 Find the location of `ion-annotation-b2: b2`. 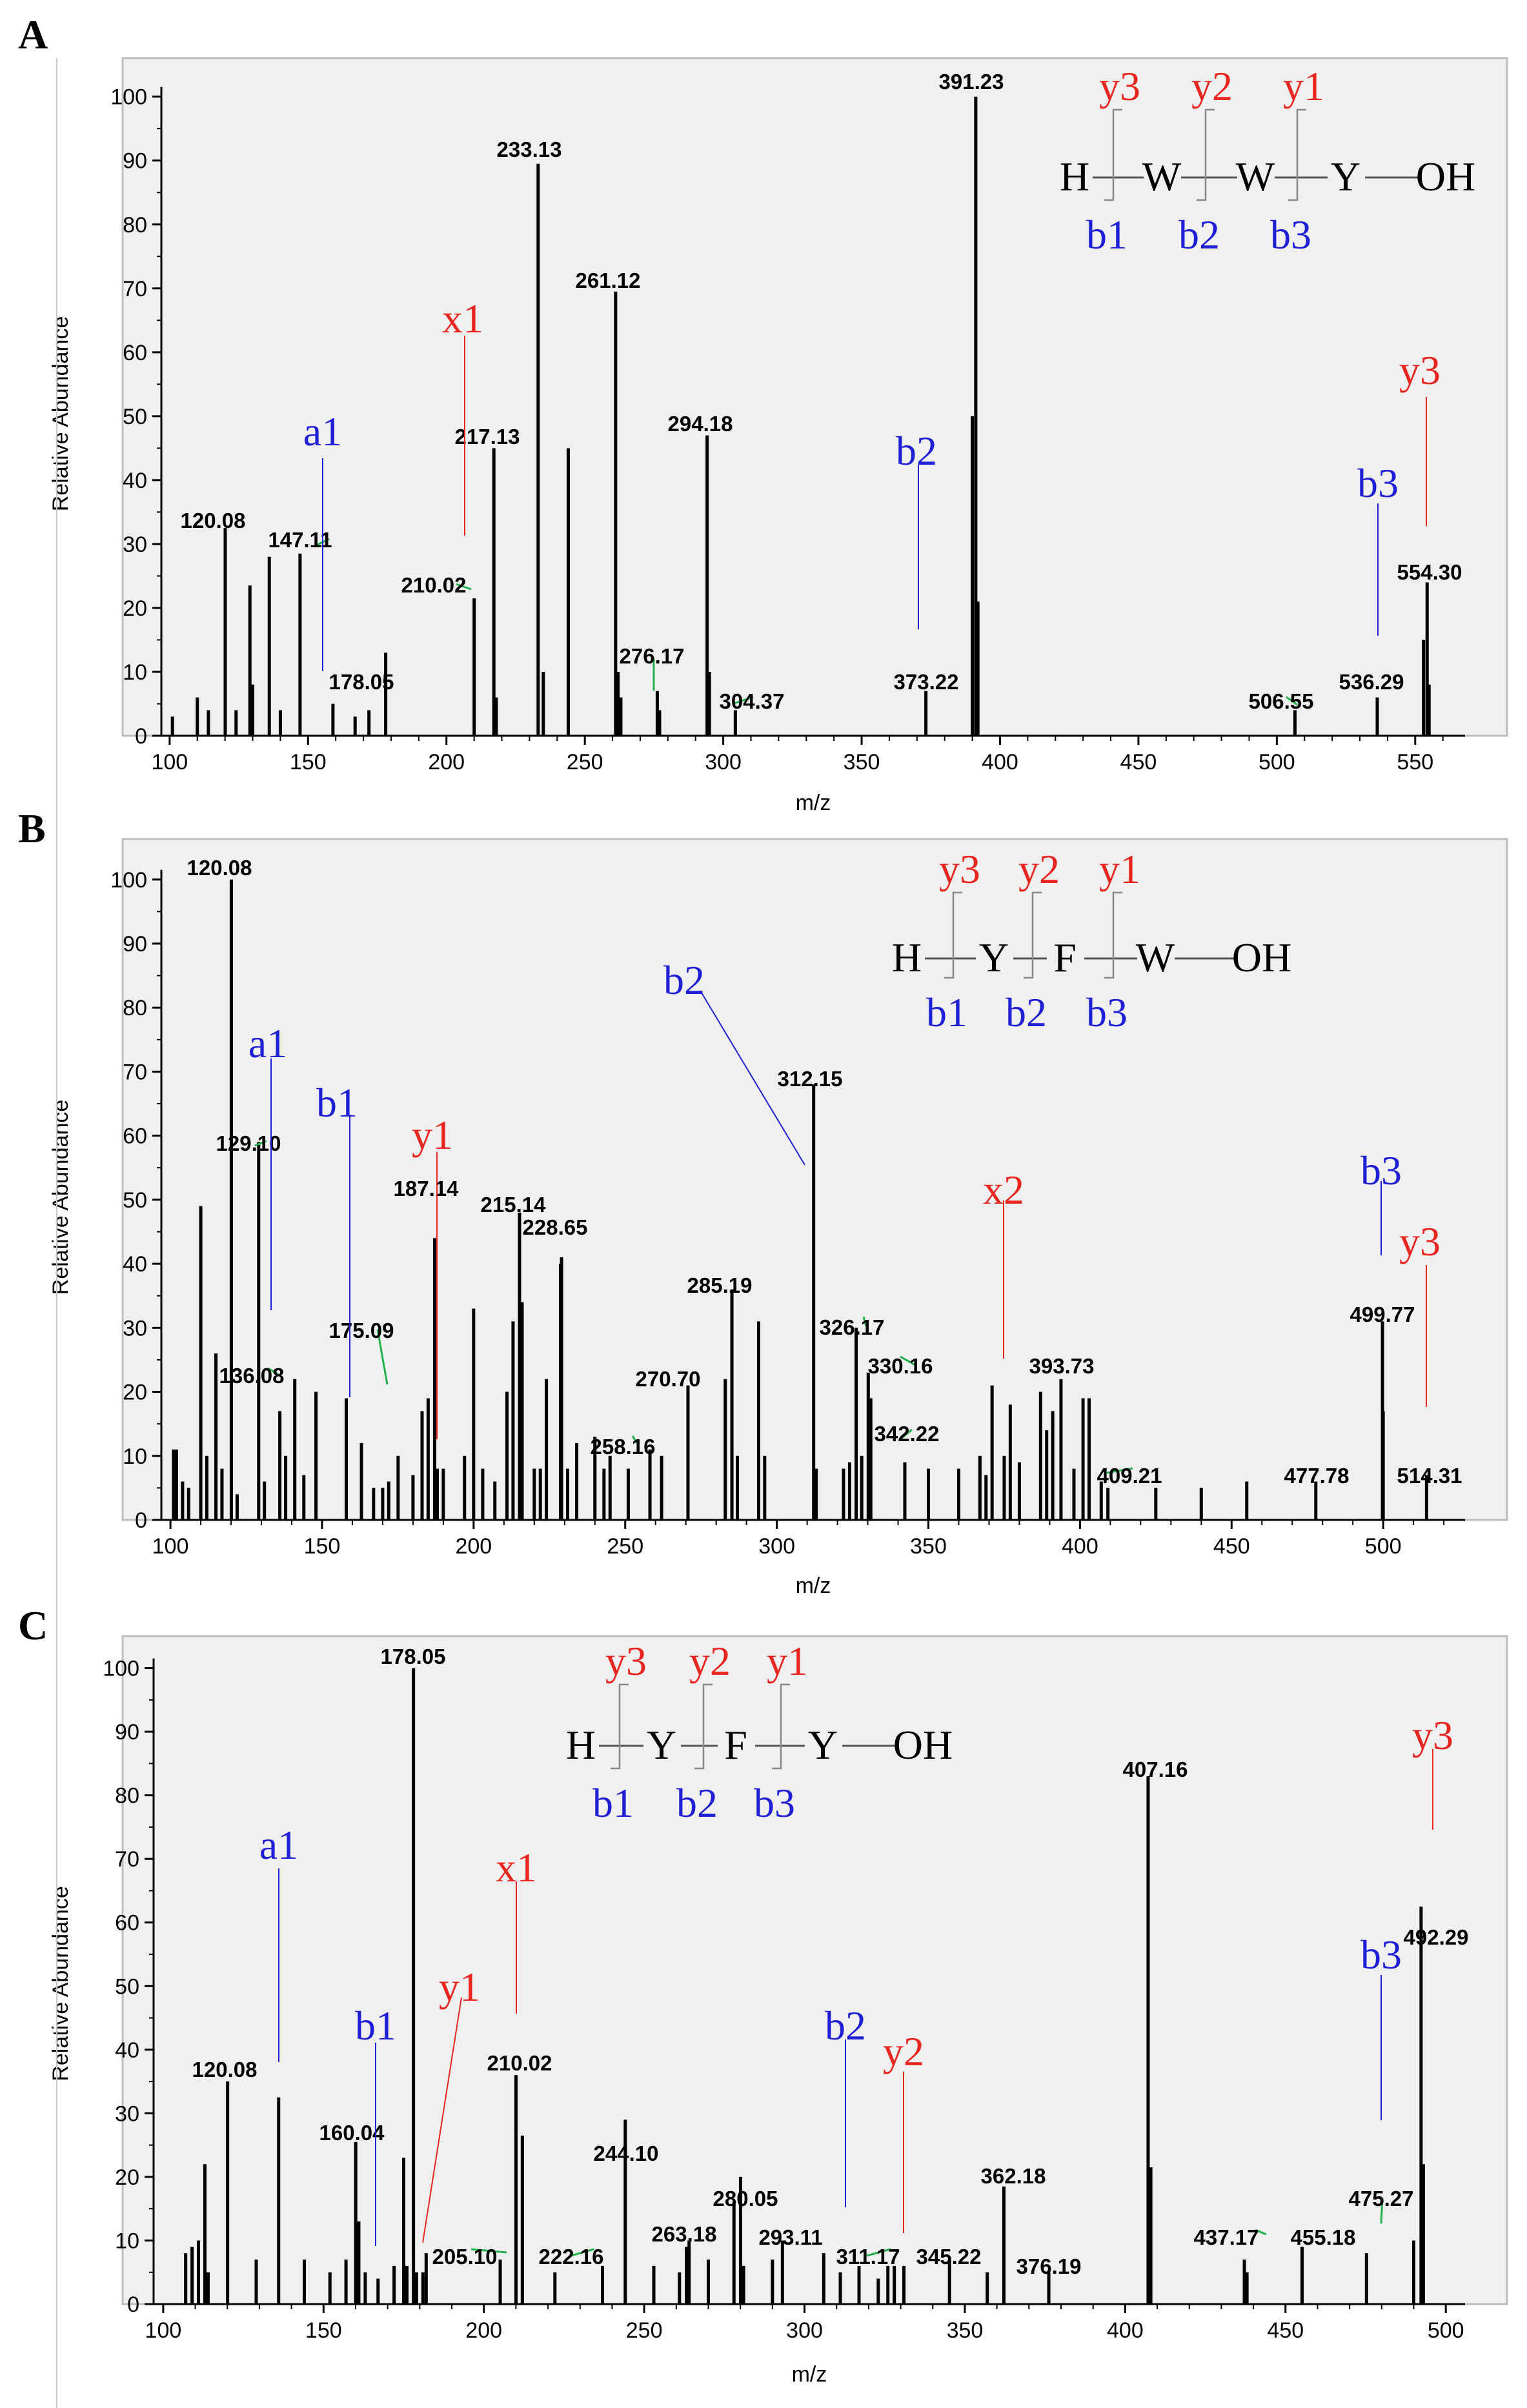

ion-annotation-b2: b2 is located at coordinates (684, 980).